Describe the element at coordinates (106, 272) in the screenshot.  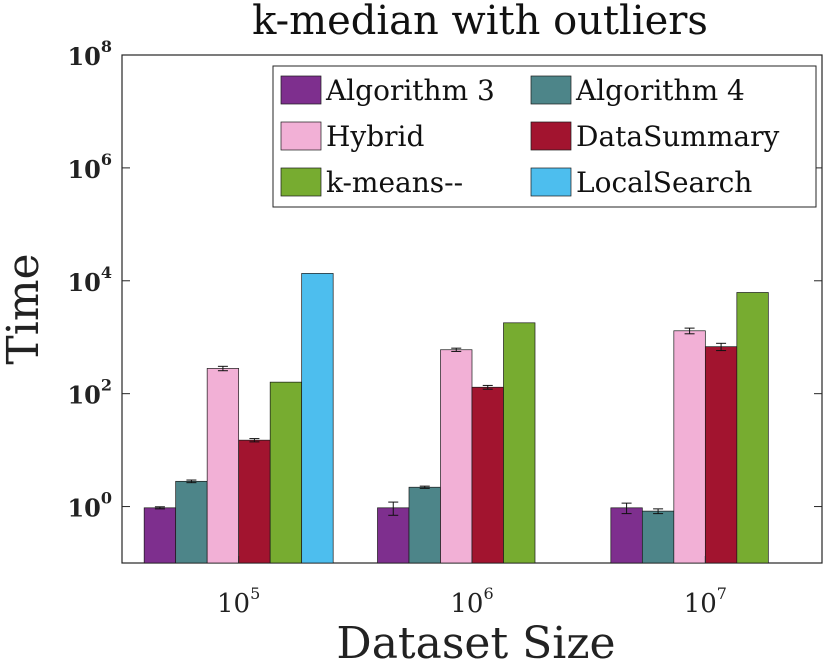
I see `y-tick-exponent: 4` at that location.